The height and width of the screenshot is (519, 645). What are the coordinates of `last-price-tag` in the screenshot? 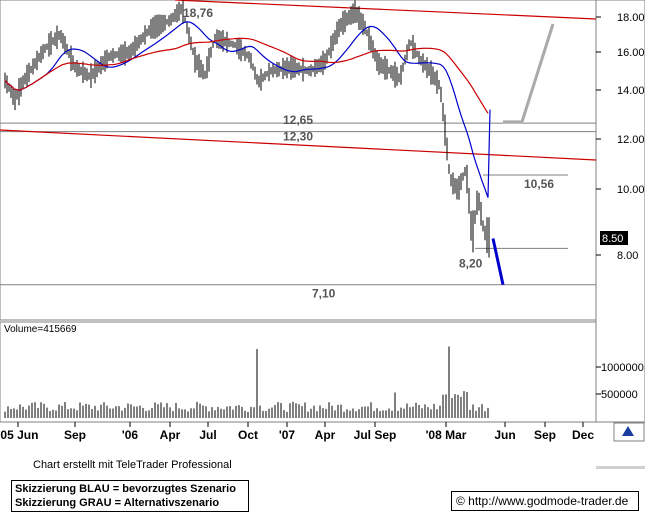 It's located at (614, 238).